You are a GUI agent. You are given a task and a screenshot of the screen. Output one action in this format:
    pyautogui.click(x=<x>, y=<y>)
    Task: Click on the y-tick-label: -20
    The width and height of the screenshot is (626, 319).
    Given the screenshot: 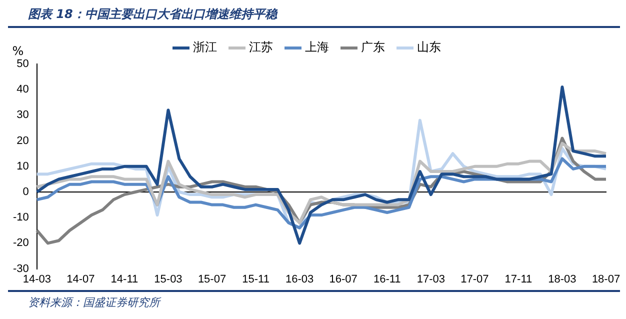 What is the action you would take?
    pyautogui.click(x=20, y=243)
    